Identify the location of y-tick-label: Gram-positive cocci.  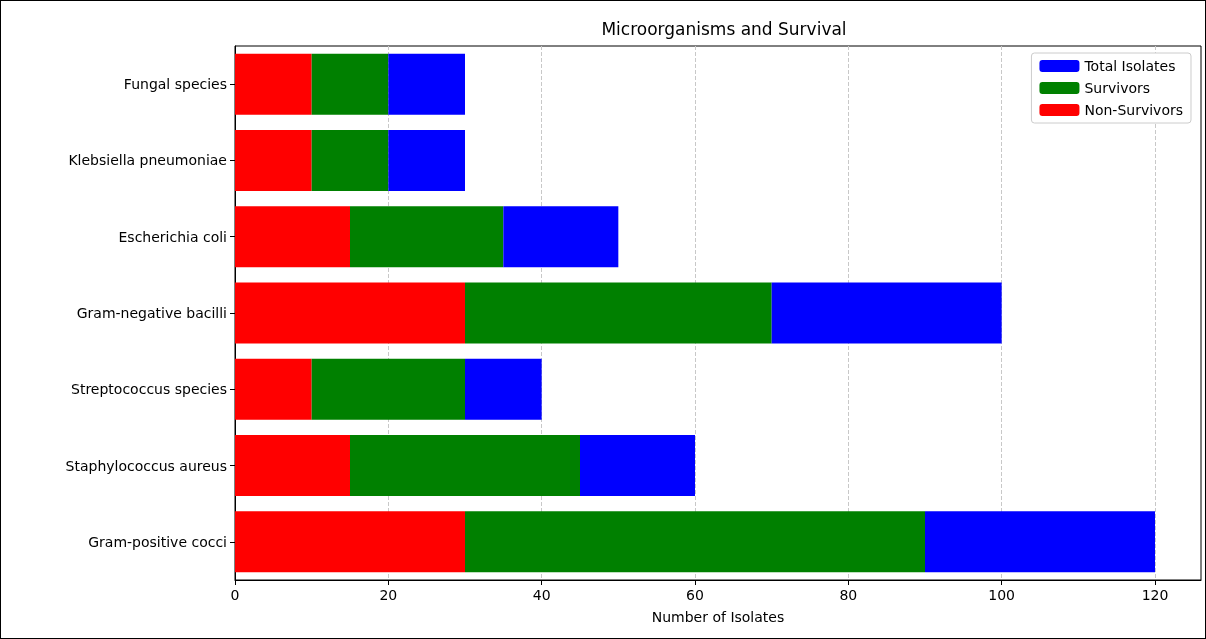
(157, 541).